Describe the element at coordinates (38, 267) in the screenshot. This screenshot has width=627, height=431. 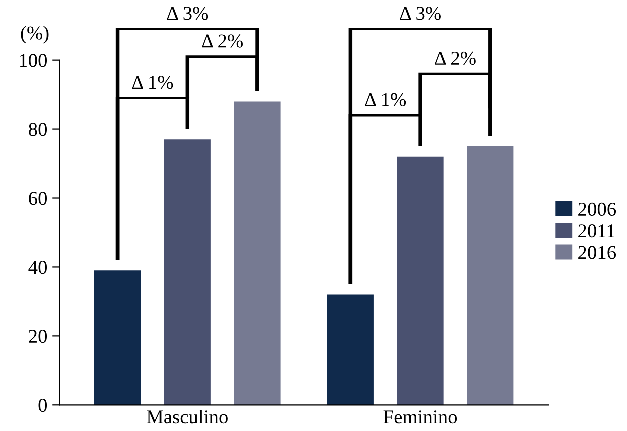
I see `y-tick-label: 40` at that location.